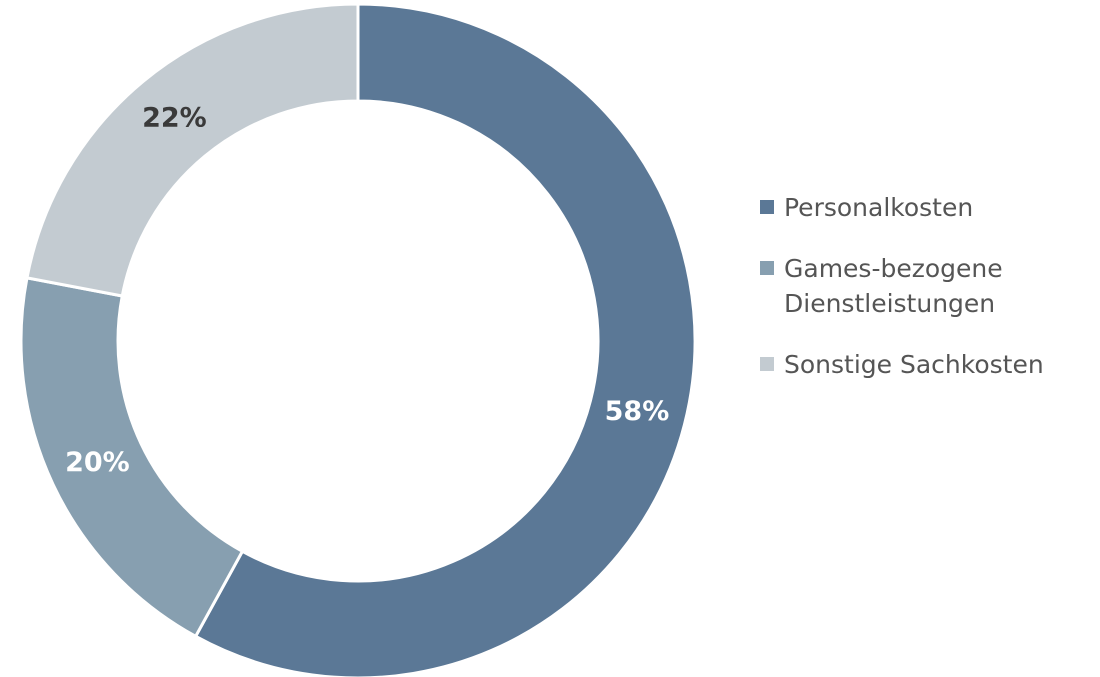 Image resolution: width=1100 pixels, height=677 pixels. What do you see at coordinates (879, 207) in the screenshot?
I see `legend-label: Personalkosten` at bounding box center [879, 207].